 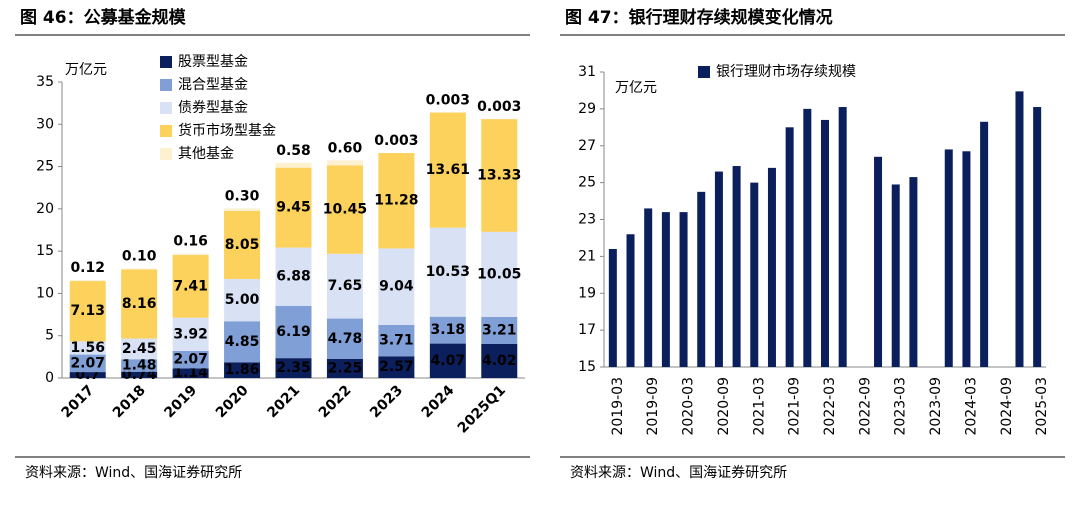 I want to click on value-label: 4.78, so click(x=345, y=339).